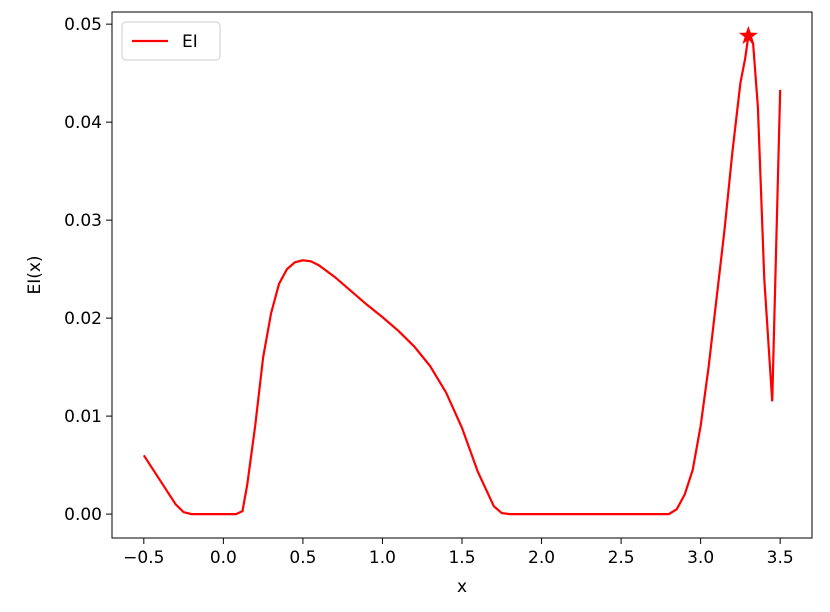  I want to click on x-tick-label: −0.5, so click(143, 558).